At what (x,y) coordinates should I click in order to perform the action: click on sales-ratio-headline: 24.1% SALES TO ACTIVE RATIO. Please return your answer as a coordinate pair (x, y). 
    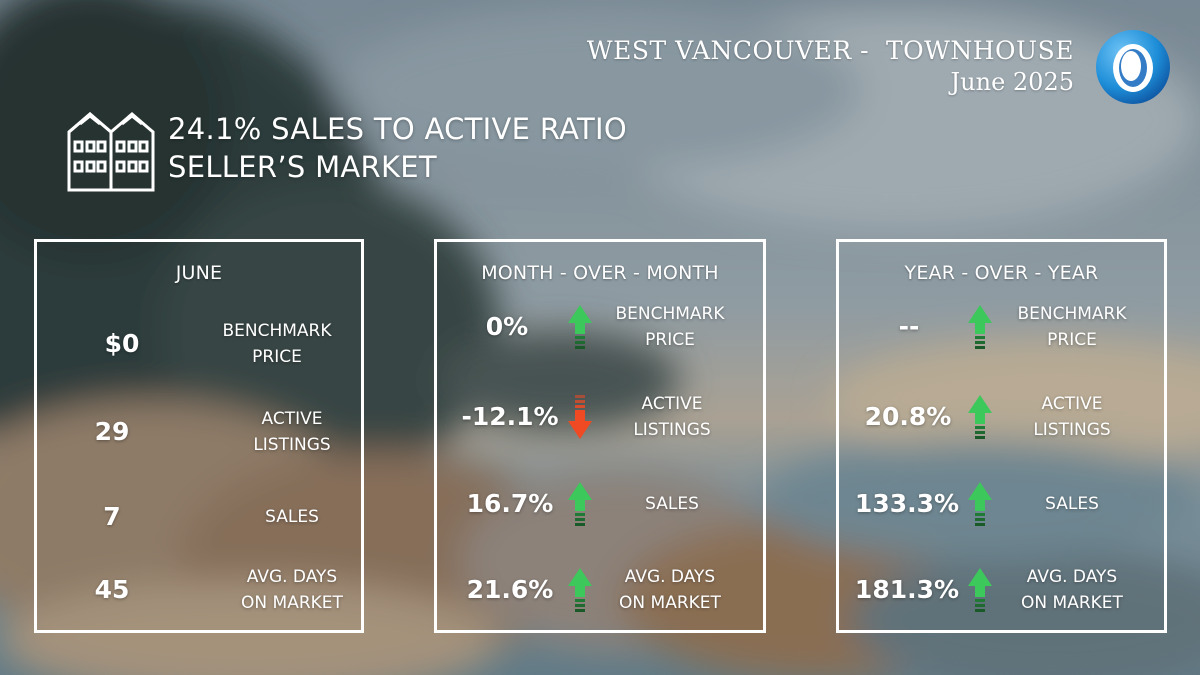
    Looking at the image, I should click on (397, 129).